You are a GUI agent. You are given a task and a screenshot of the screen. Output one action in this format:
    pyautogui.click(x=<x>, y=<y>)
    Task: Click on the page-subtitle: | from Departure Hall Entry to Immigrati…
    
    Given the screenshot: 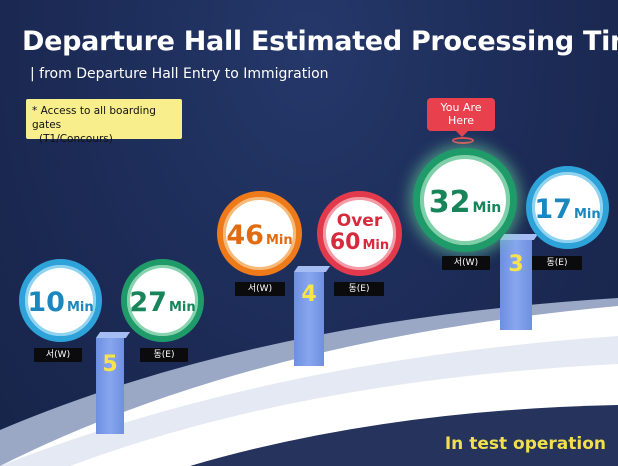 What is the action you would take?
    pyautogui.click(x=179, y=74)
    